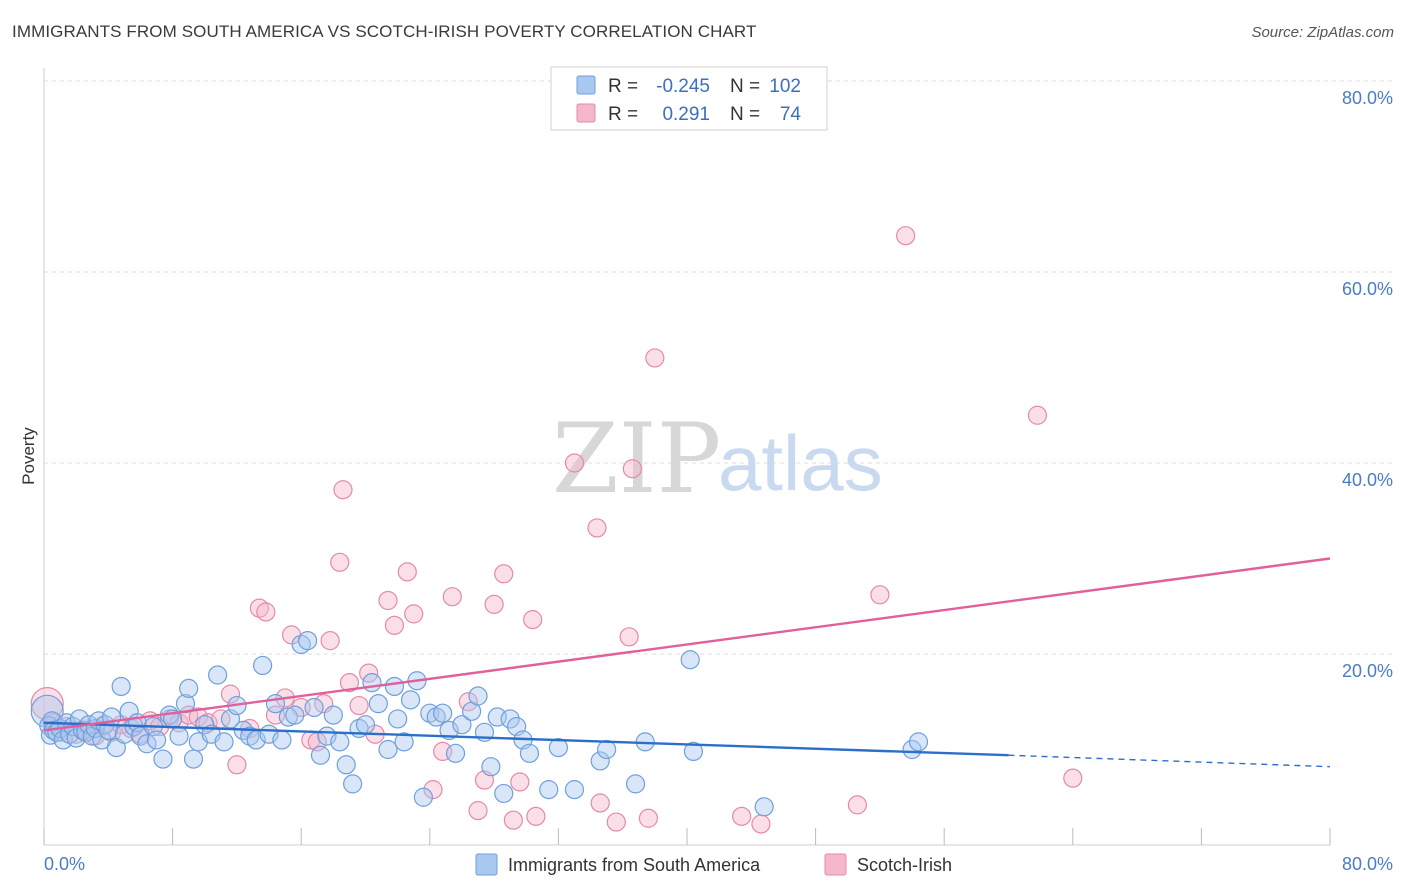 This screenshot has height=892, width=1406. What do you see at coordinates (835, 864) in the screenshot?
I see `bottom-legend-swatch-pink` at bounding box center [835, 864].